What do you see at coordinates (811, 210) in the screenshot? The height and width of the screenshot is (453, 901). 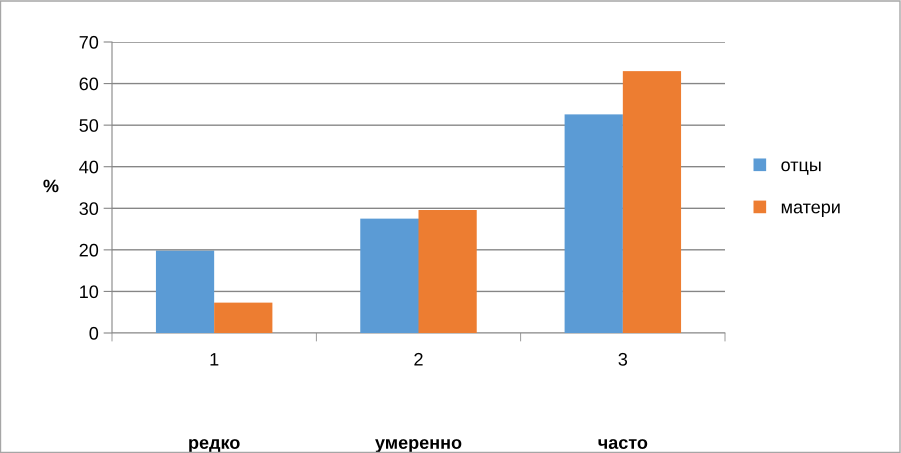 I see `legend-label: матери` at bounding box center [811, 210].